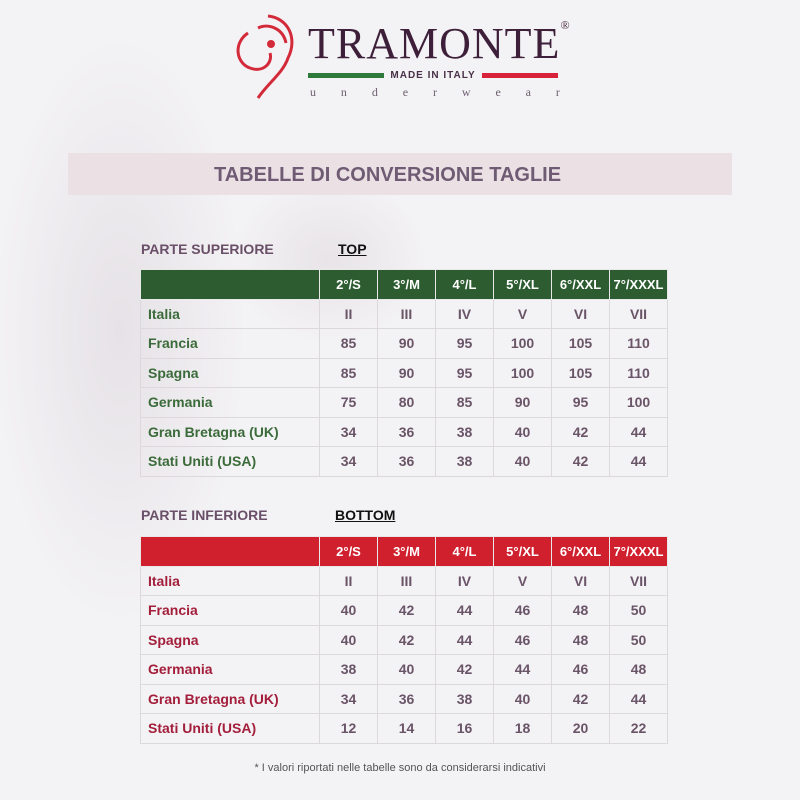  I want to click on table-row: Stati Uniti (USA) 12 14 16 18 20 22, so click(404, 728).